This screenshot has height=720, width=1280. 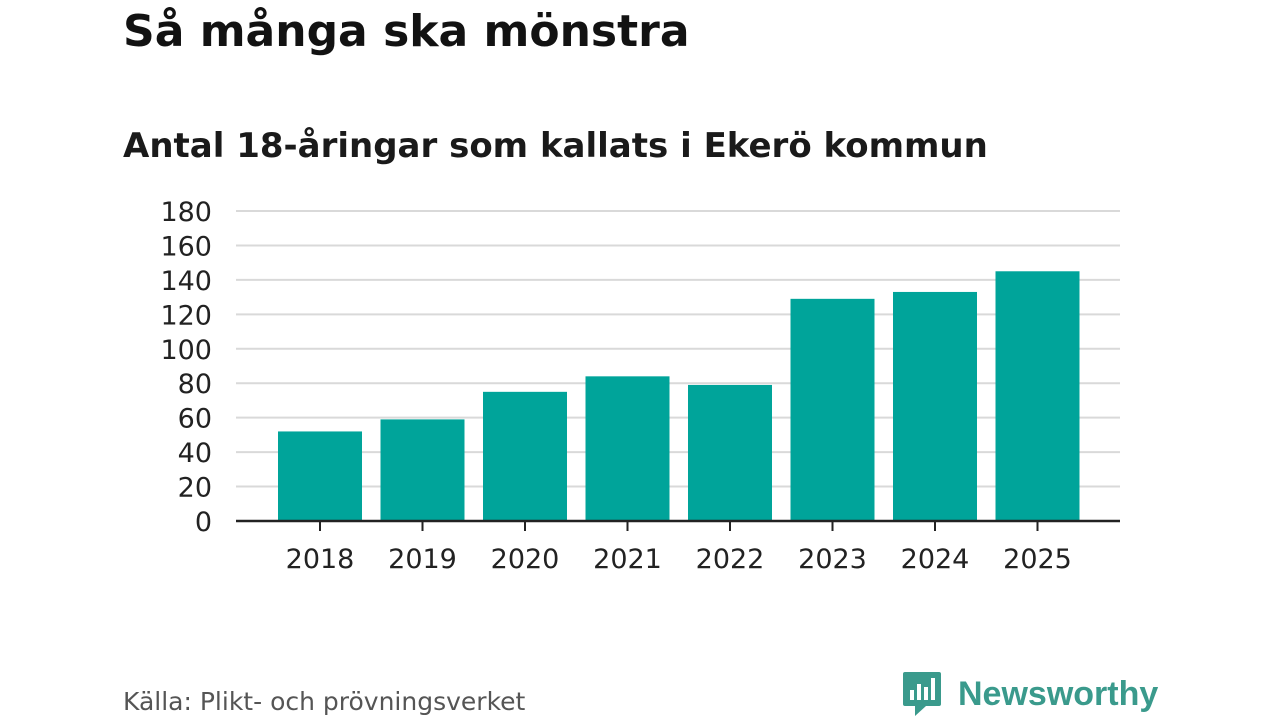 What do you see at coordinates (627, 448) in the screenshot?
I see `bar-2021` at bounding box center [627, 448].